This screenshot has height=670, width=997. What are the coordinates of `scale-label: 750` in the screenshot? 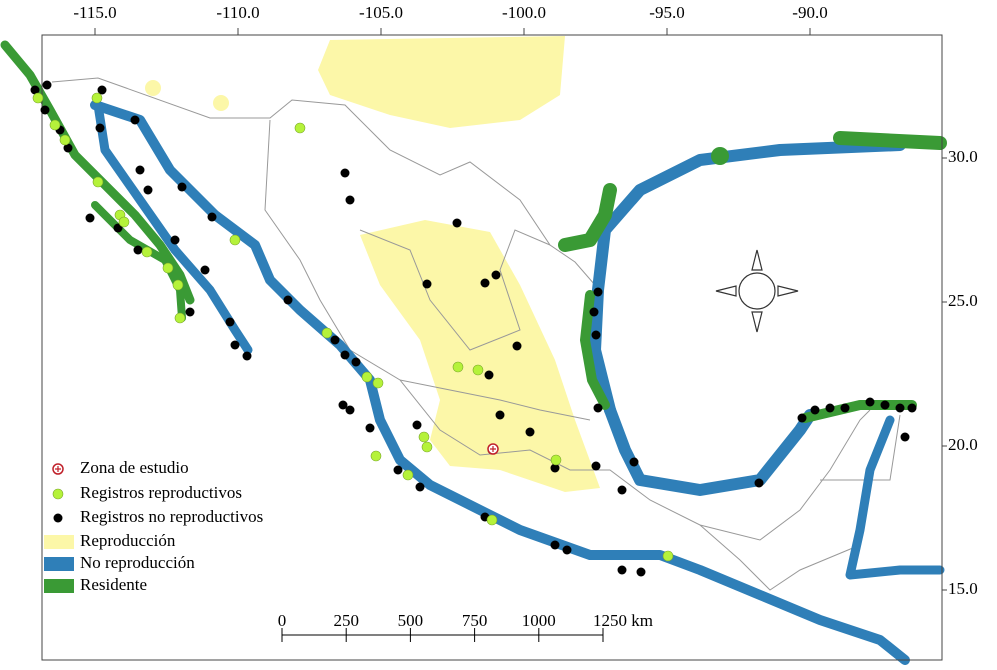 It's located at (475, 620).